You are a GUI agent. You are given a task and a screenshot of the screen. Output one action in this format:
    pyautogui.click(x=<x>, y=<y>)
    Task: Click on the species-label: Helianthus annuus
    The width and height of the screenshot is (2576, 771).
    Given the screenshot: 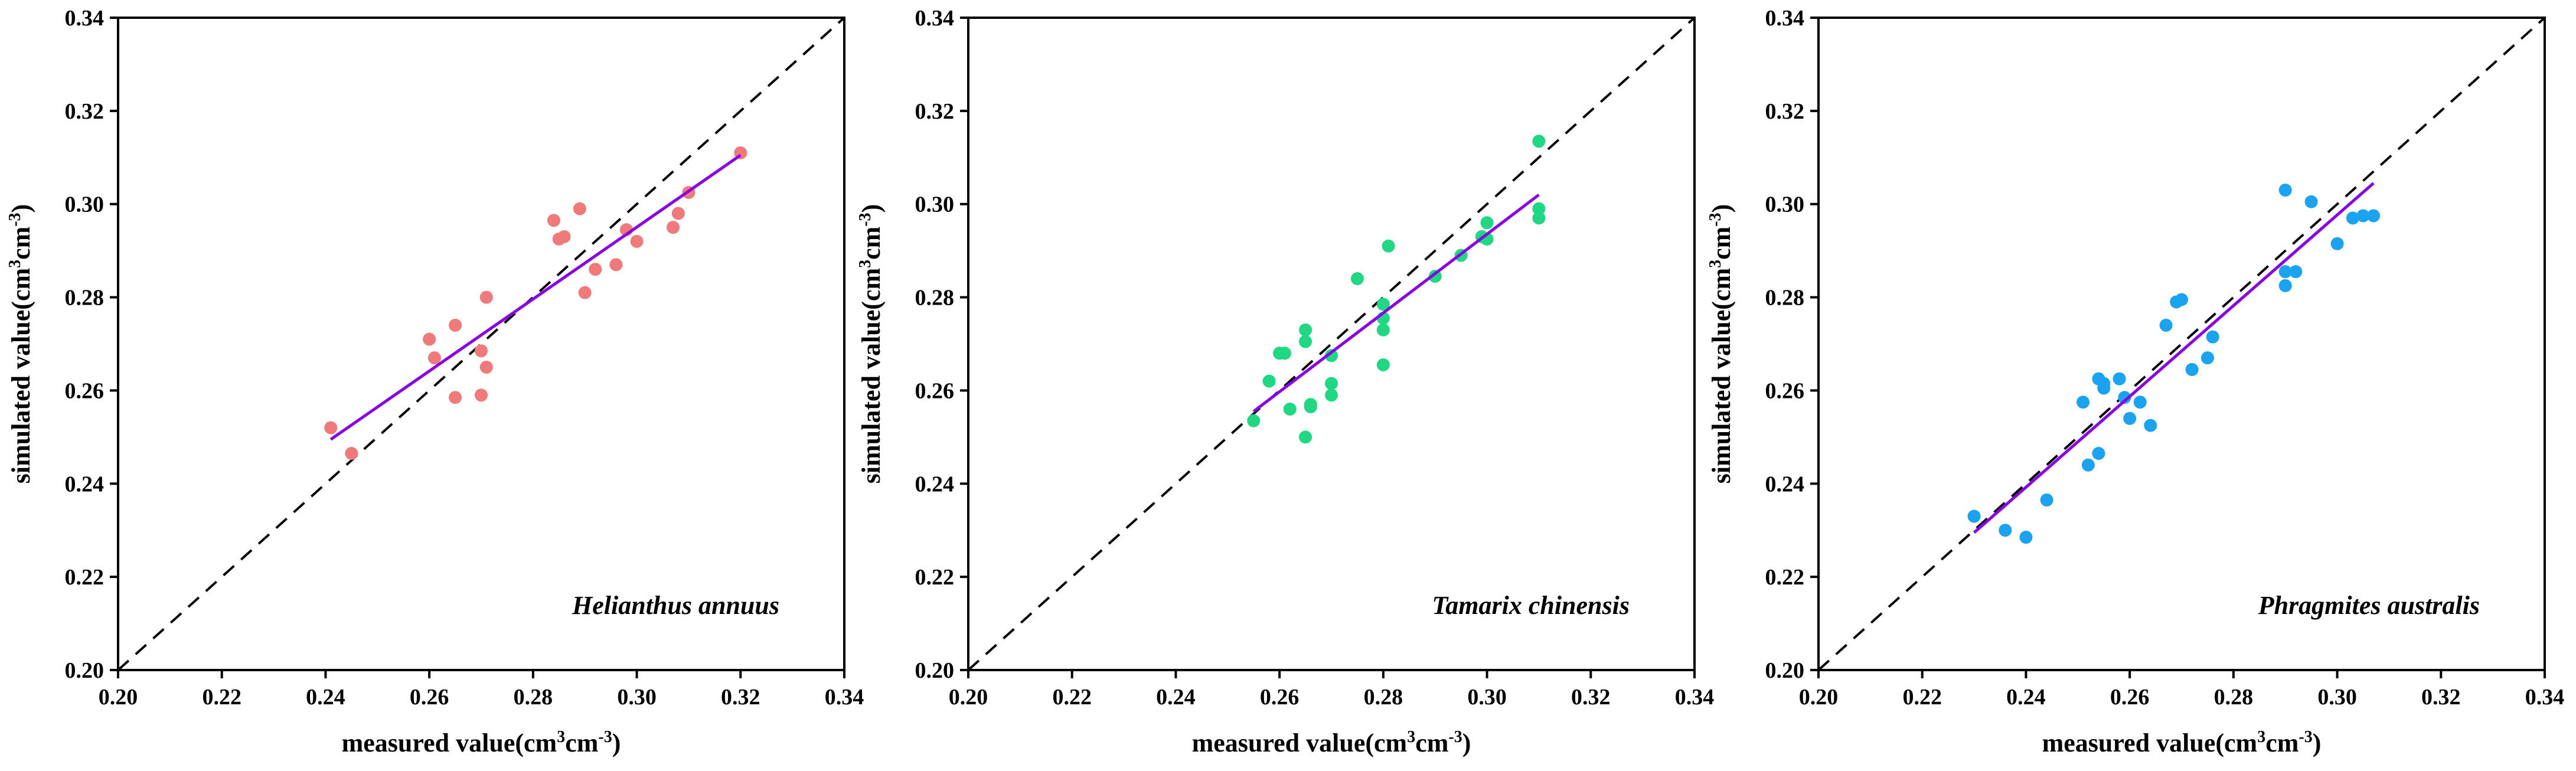 What is the action you would take?
    pyautogui.click(x=675, y=605)
    